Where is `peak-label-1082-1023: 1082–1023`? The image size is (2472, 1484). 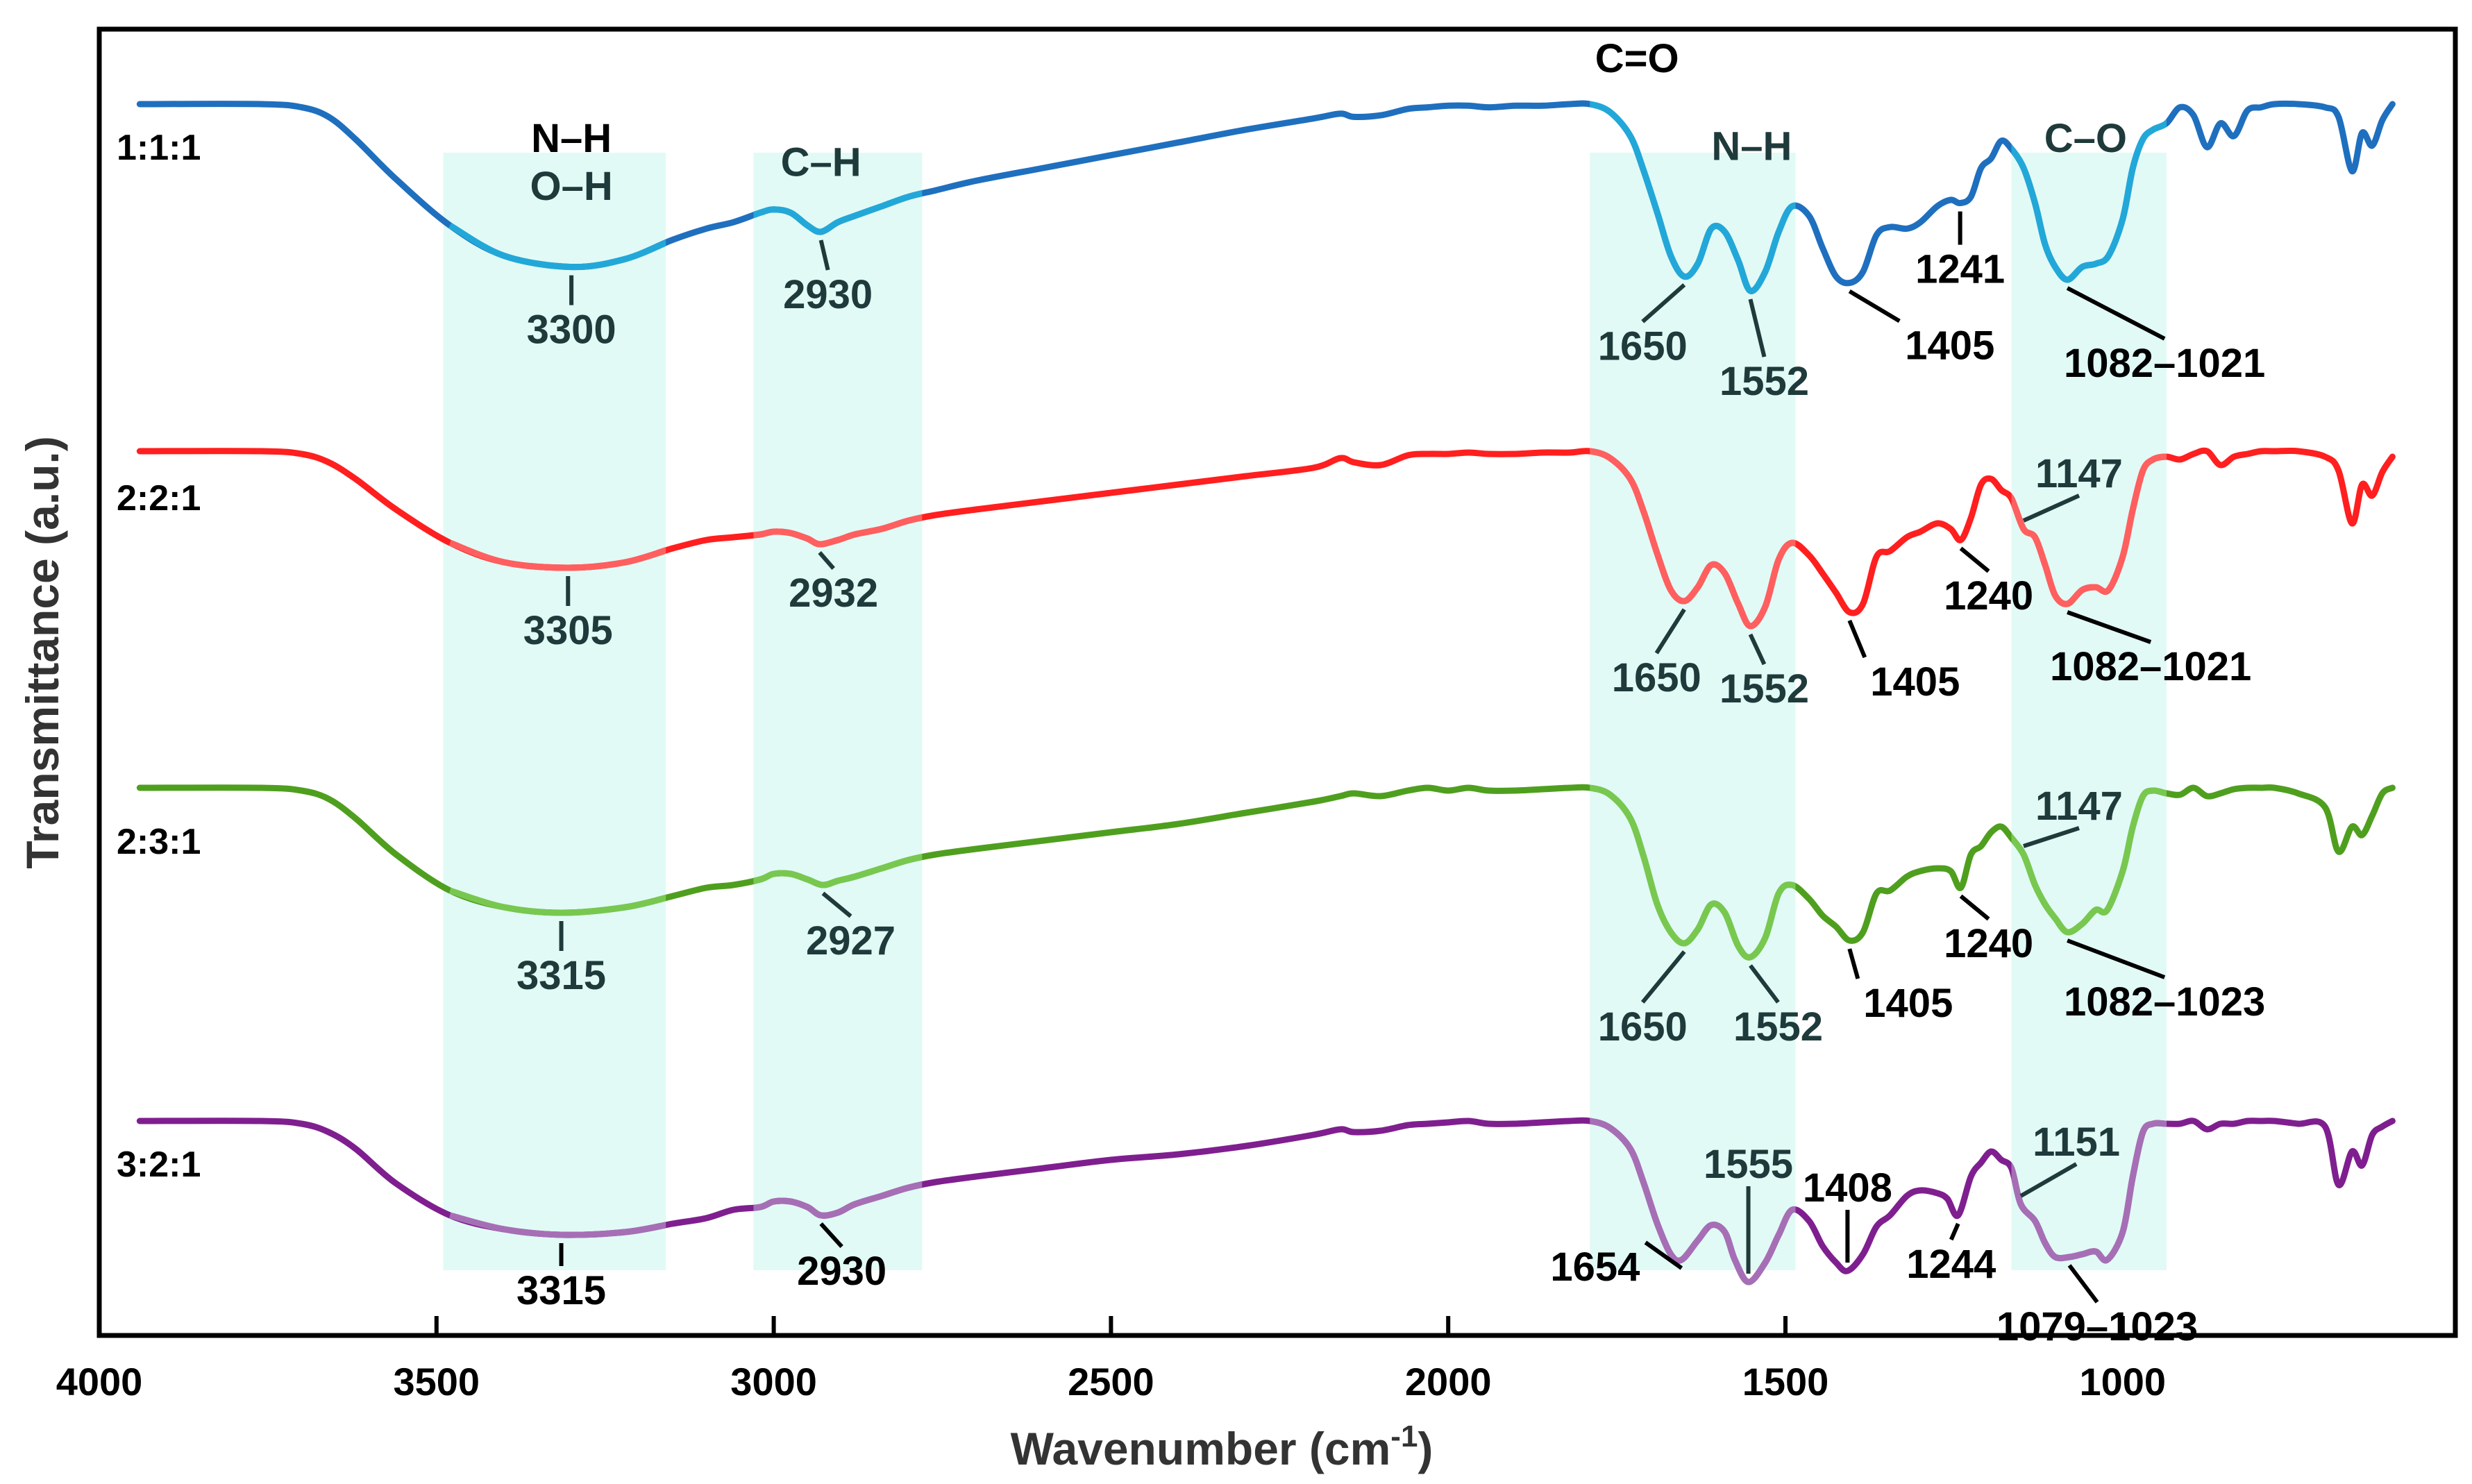
peak-label-1082-1023: 1082–1023 is located at coordinates (2164, 1002).